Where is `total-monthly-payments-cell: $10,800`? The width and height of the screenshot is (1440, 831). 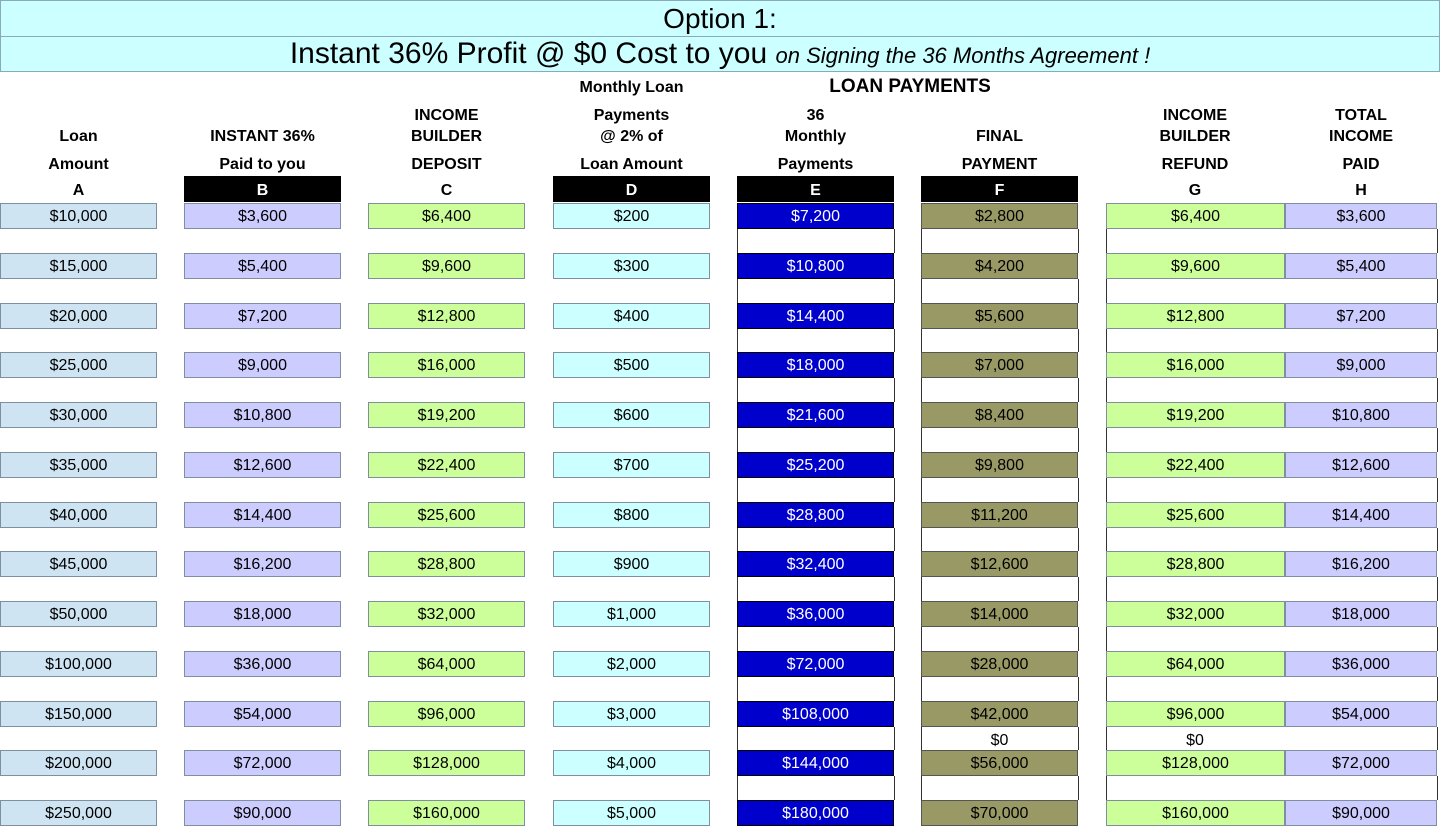 total-monthly-payments-cell: $10,800 is located at coordinates (815, 266).